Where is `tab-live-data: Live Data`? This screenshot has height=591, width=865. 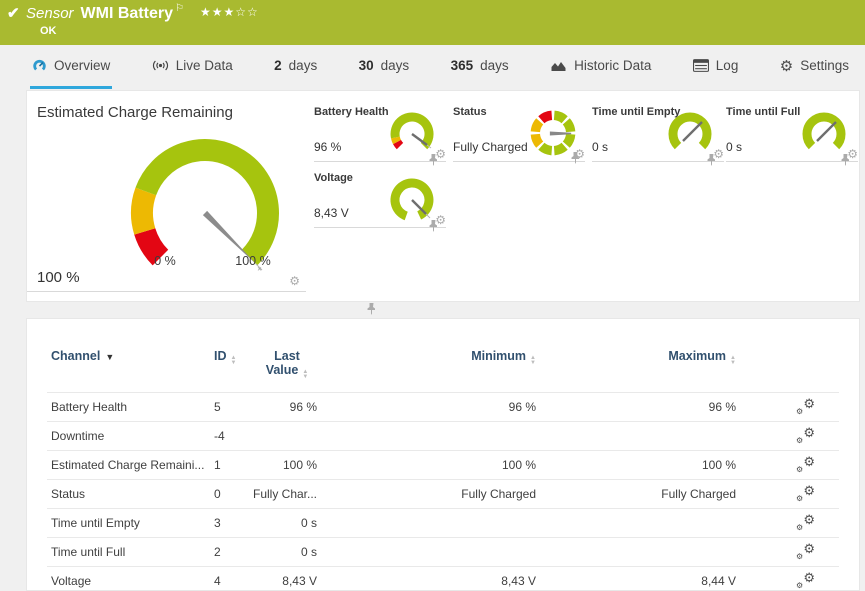 tab-live-data: Live Data is located at coordinates (192, 67).